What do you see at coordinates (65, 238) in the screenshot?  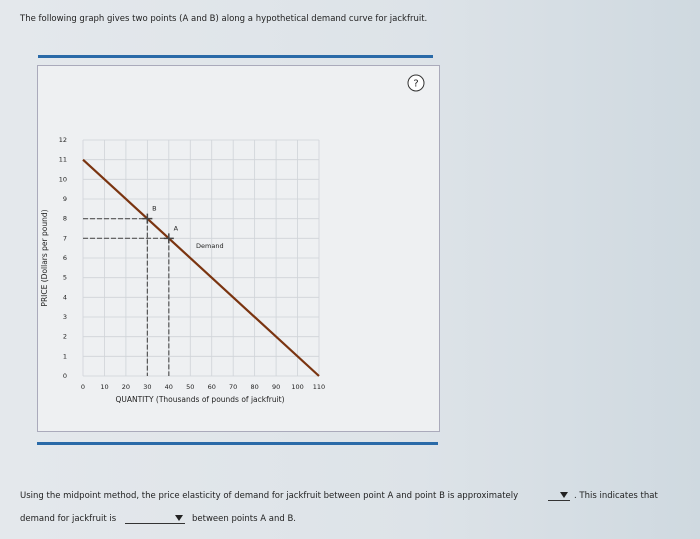 I see `y-tick-label: 7` at bounding box center [65, 238].